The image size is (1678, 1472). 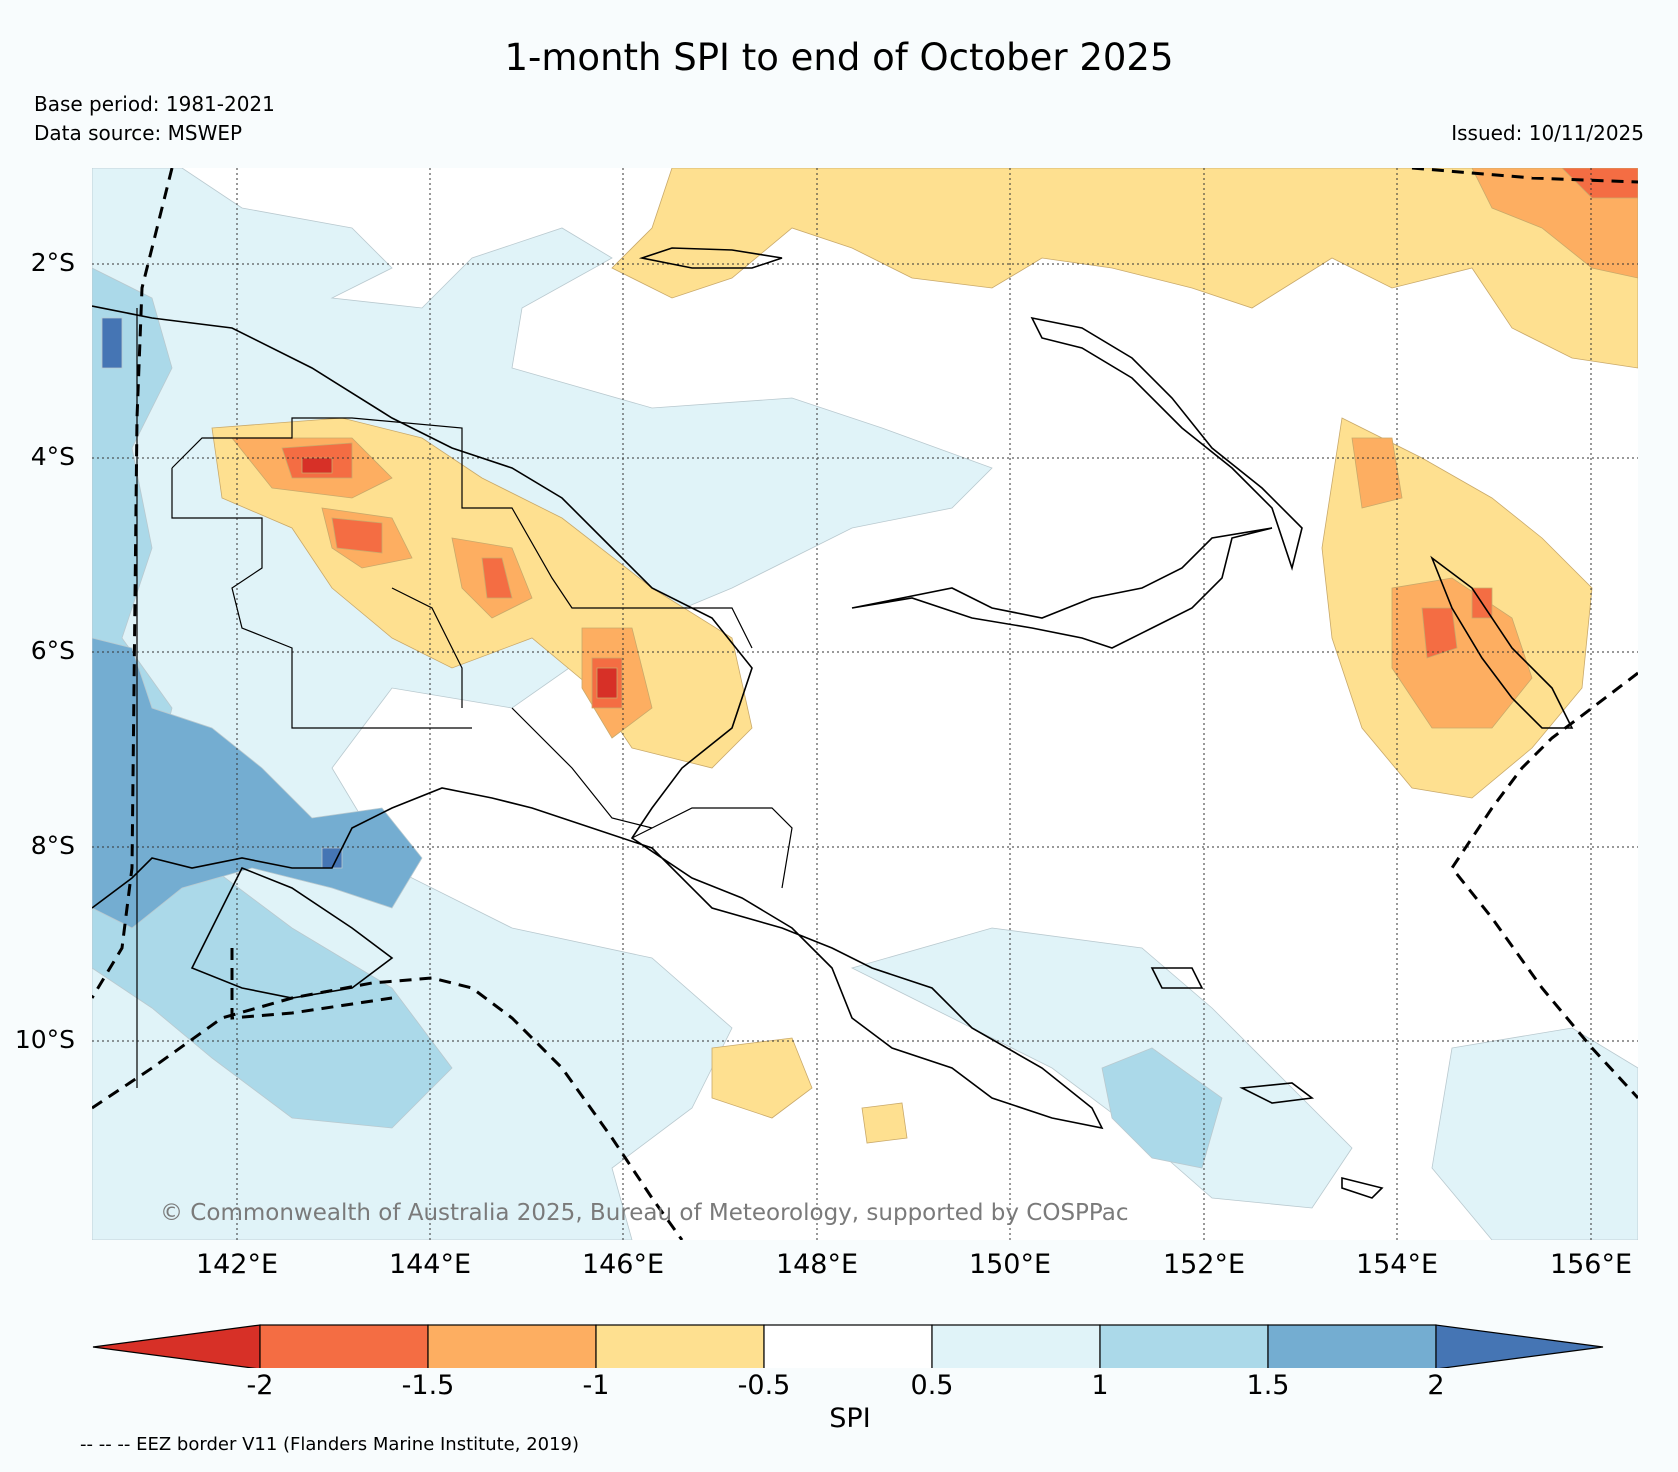 What do you see at coordinates (222, 593) in the screenshot?
I see `spi-region-west-deep` at bounding box center [222, 593].